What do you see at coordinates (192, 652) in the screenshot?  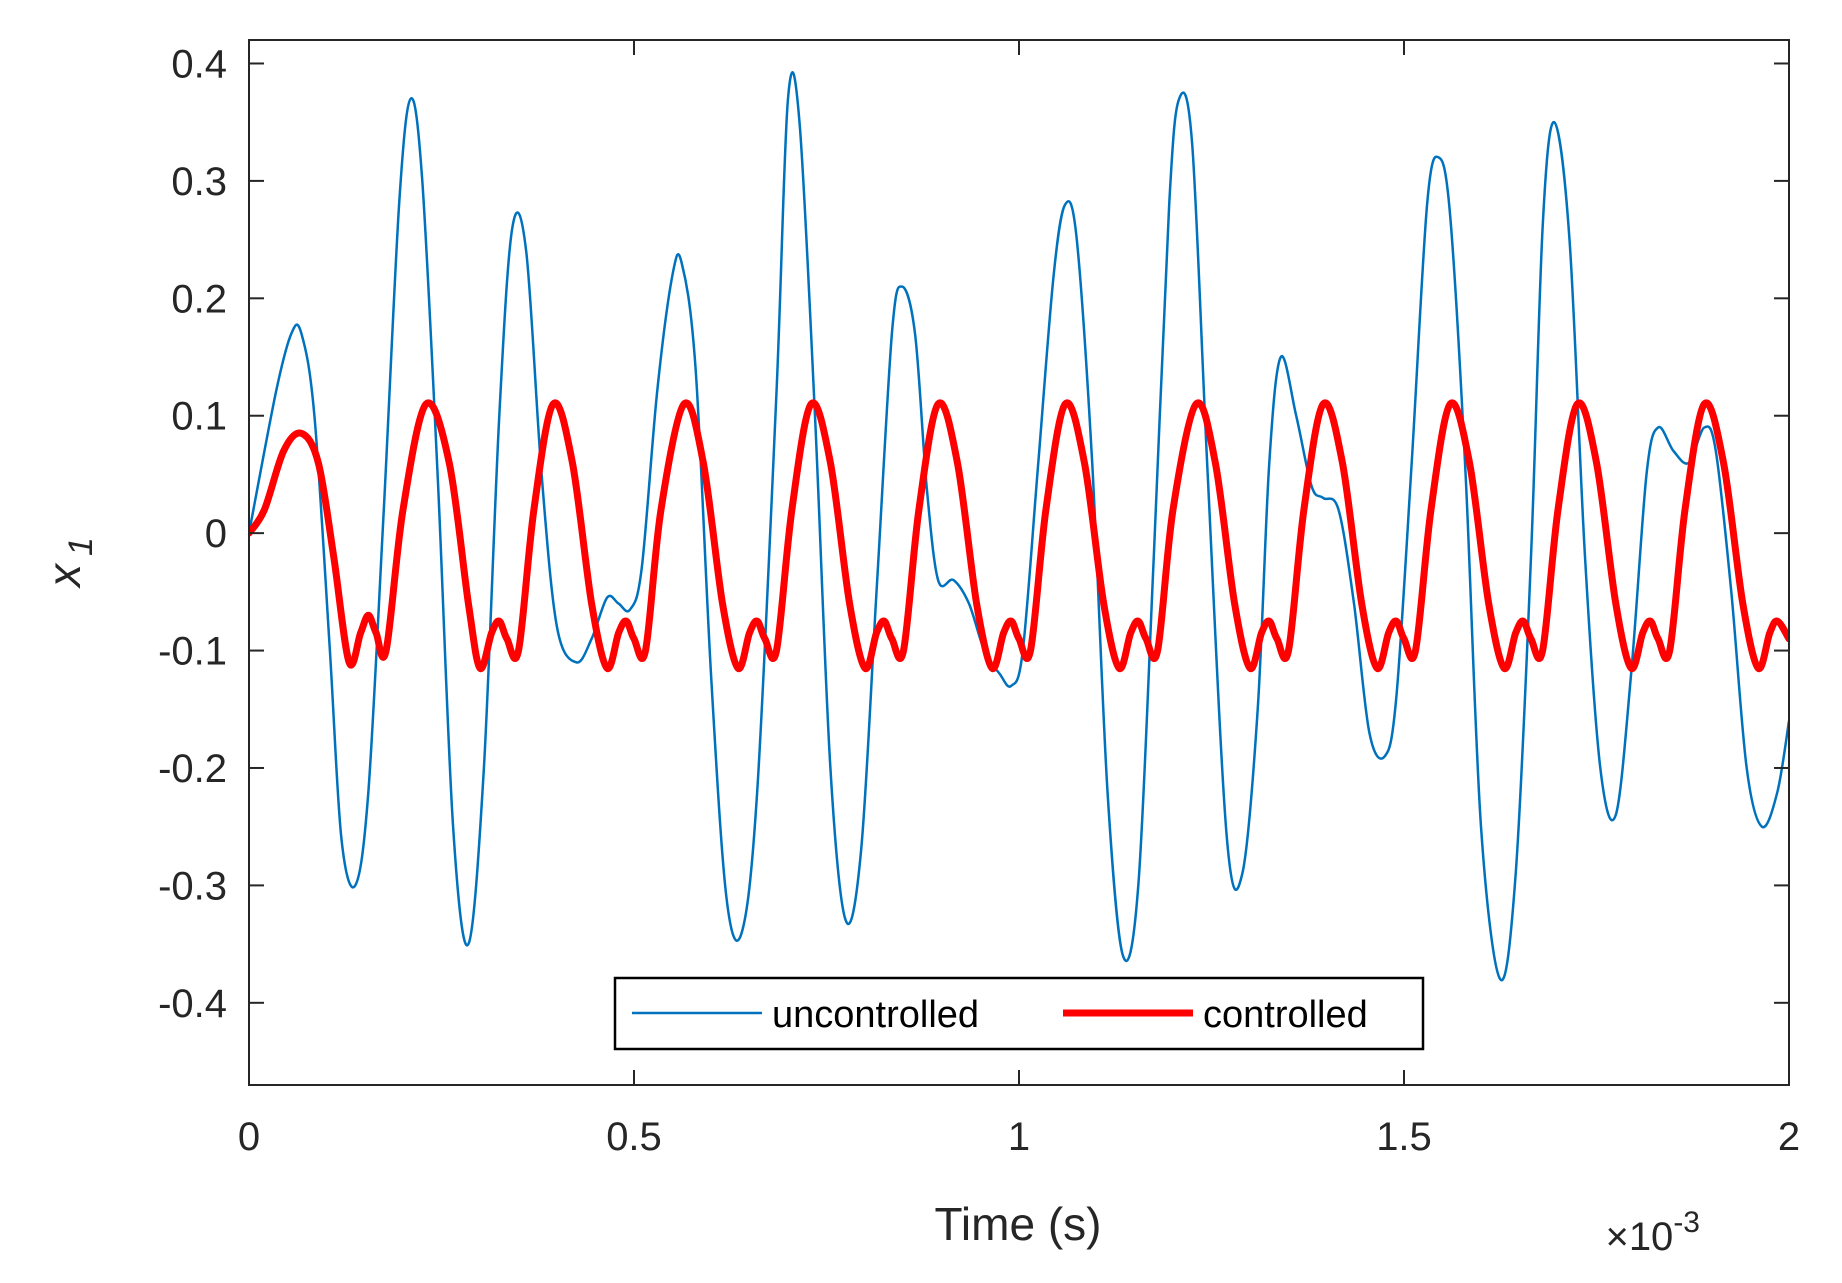 I see `y-tick-label: -0.1` at bounding box center [192, 652].